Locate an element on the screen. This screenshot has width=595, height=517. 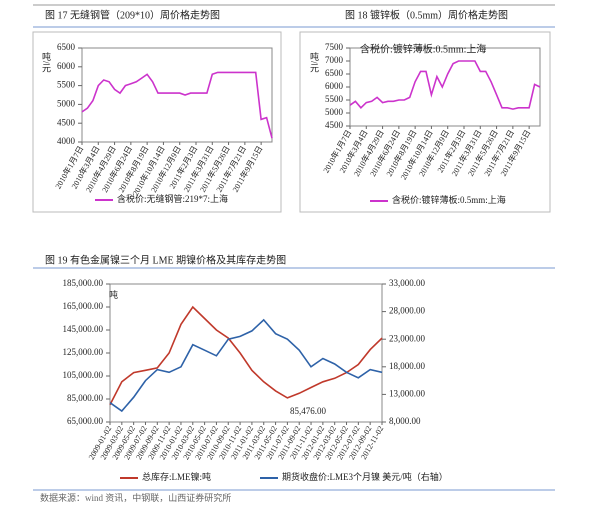
y2-tick-label: 33,000.00 is located at coordinates (407, 283).